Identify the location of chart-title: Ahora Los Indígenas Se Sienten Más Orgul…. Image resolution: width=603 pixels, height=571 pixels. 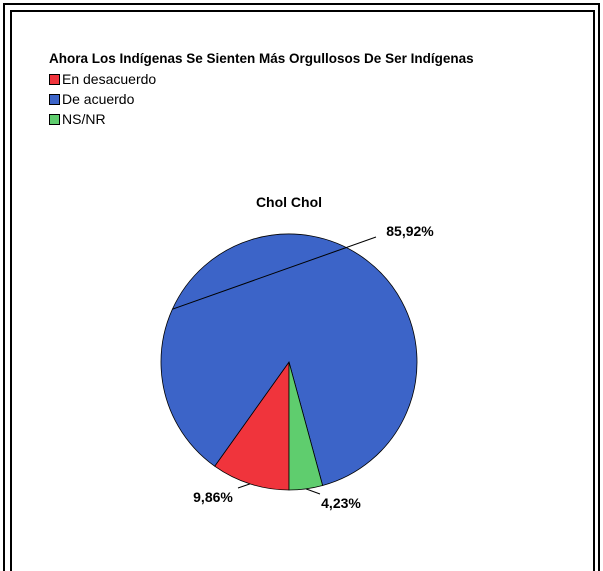
(261, 58).